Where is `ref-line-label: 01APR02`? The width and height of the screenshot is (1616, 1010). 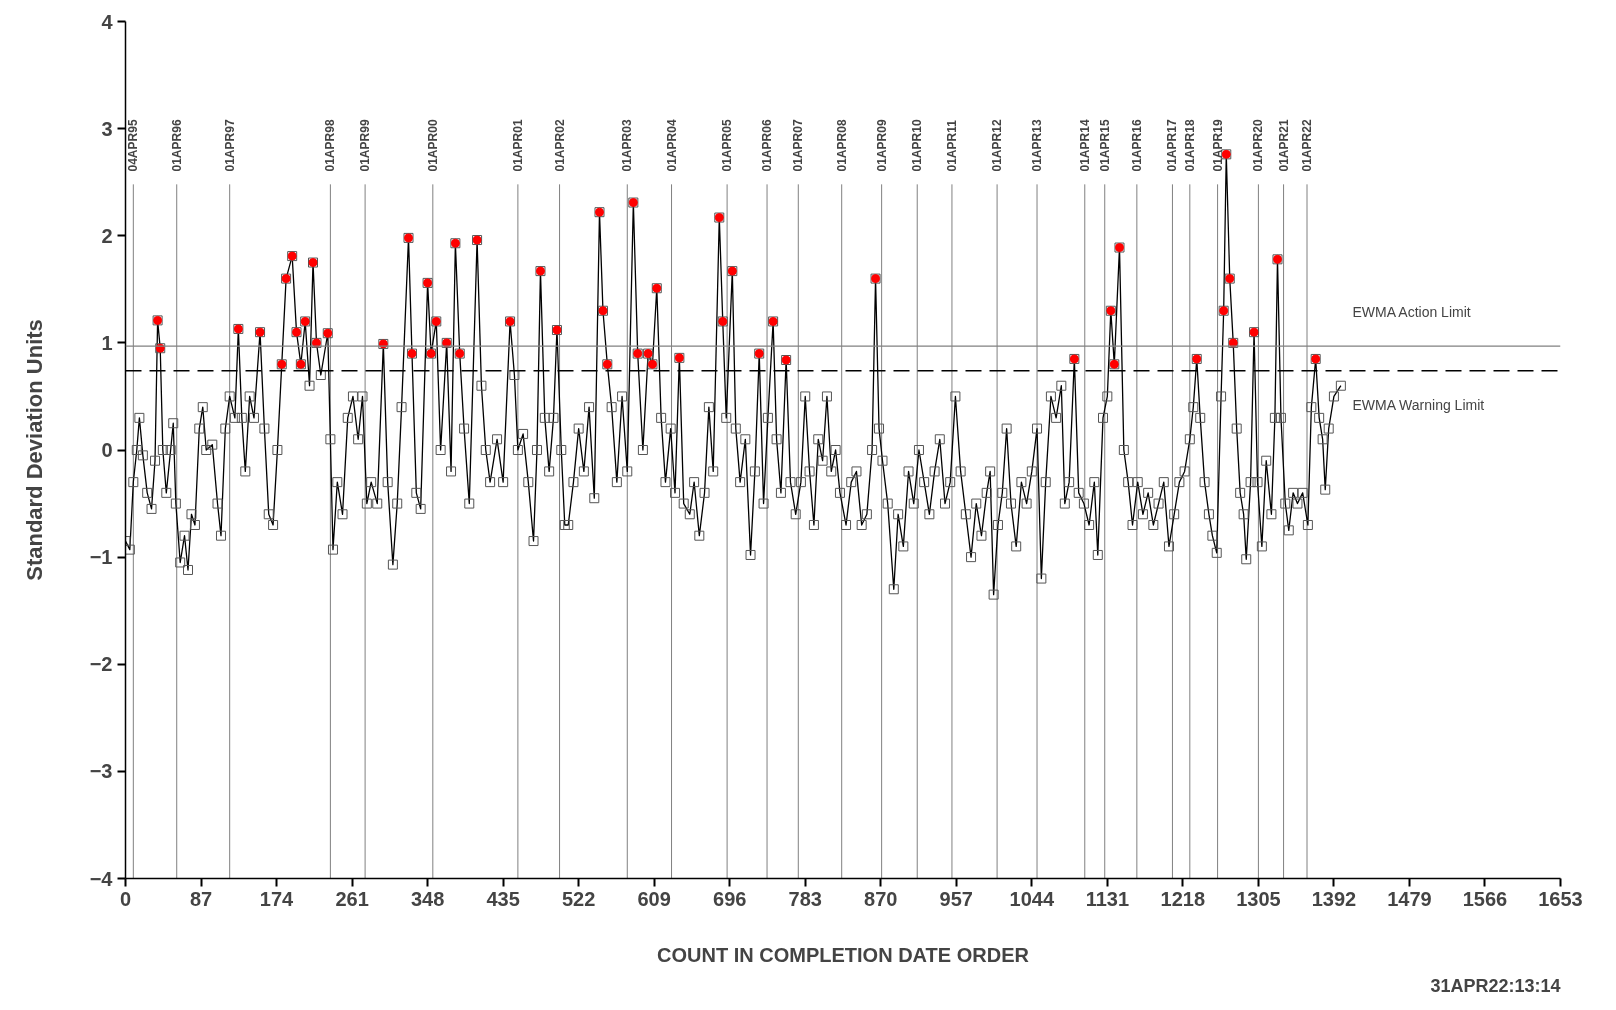
ref-line-label: 01APR02 is located at coordinates (559, 145).